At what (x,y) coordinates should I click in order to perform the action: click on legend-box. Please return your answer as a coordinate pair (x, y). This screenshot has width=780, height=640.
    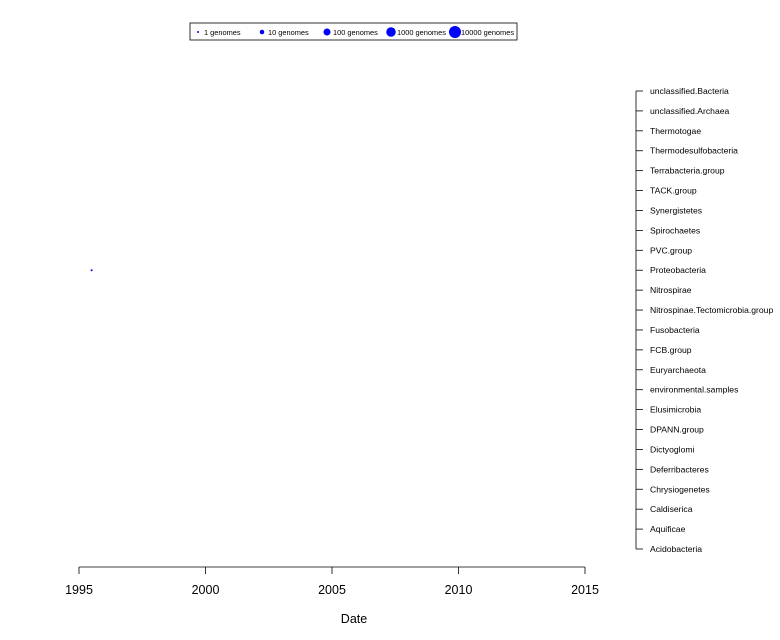
    Looking at the image, I should click on (353, 31).